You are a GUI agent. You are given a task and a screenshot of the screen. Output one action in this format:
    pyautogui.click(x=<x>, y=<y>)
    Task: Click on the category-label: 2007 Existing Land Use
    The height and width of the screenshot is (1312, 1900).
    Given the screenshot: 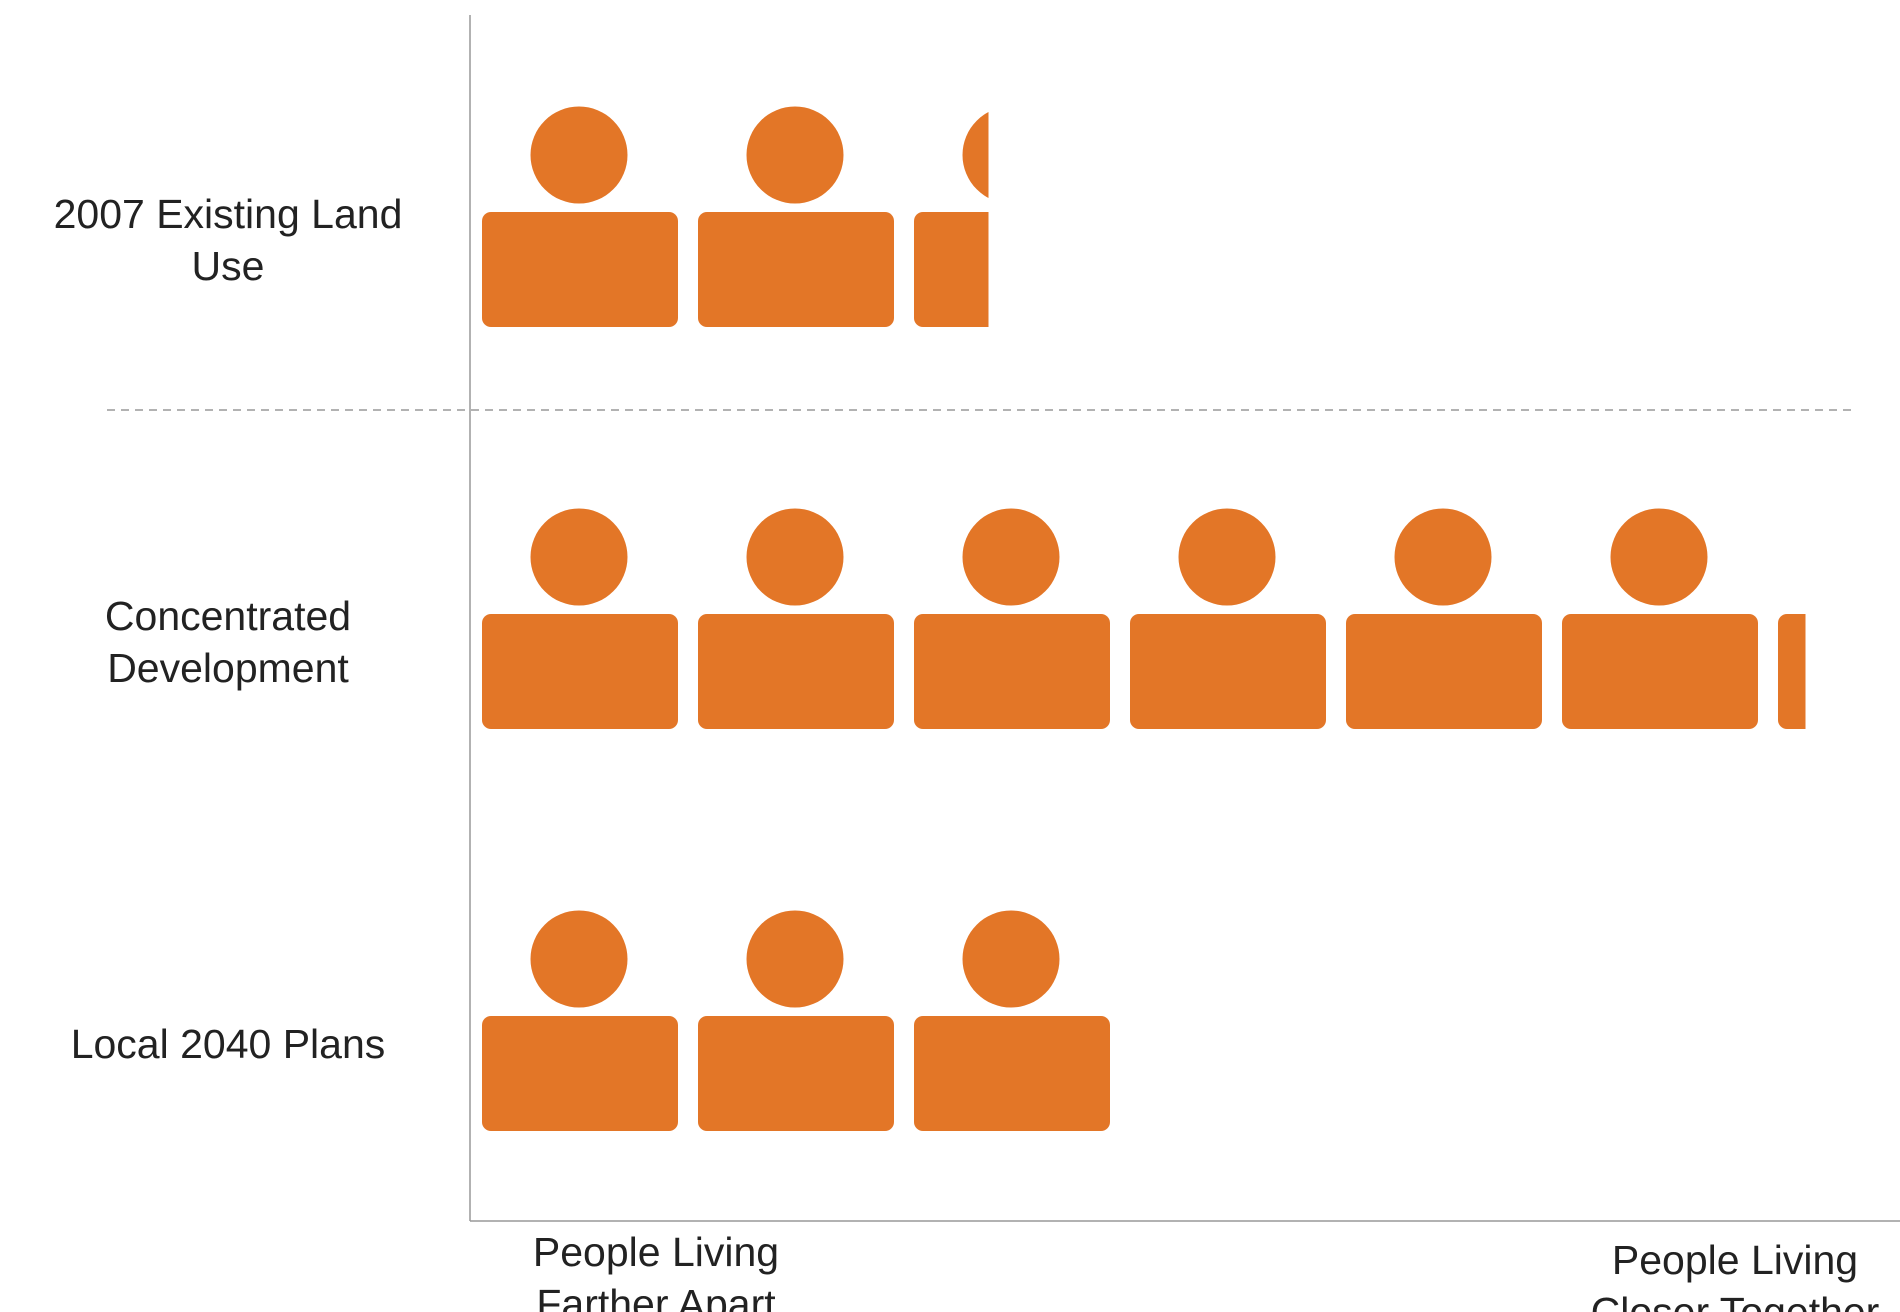 What is the action you would take?
    pyautogui.click(x=228, y=240)
    